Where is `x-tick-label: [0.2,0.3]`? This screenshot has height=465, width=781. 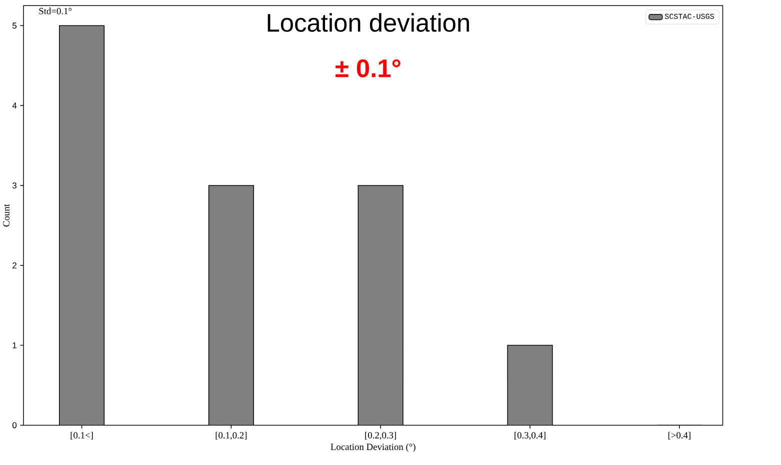 x-tick-label: [0.2,0.3] is located at coordinates (380, 436).